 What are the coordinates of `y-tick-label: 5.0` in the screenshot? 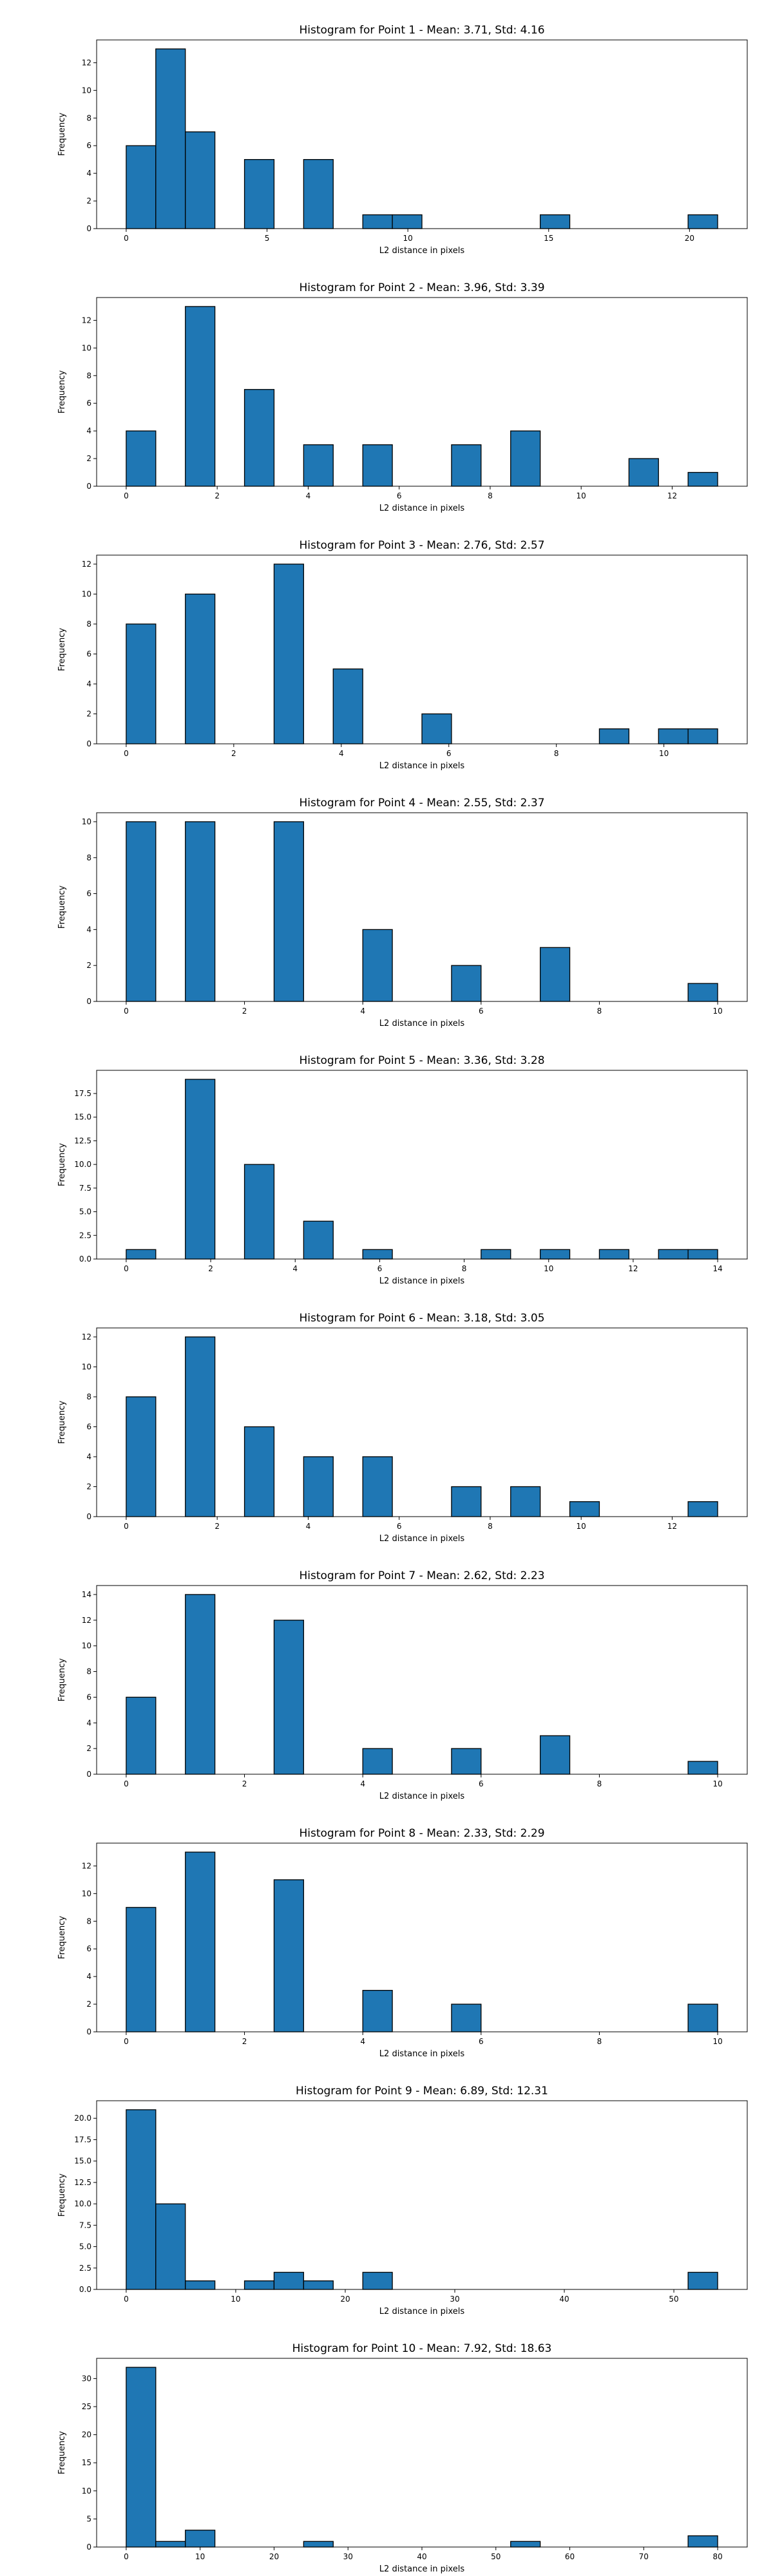 It's located at (85, 1212).